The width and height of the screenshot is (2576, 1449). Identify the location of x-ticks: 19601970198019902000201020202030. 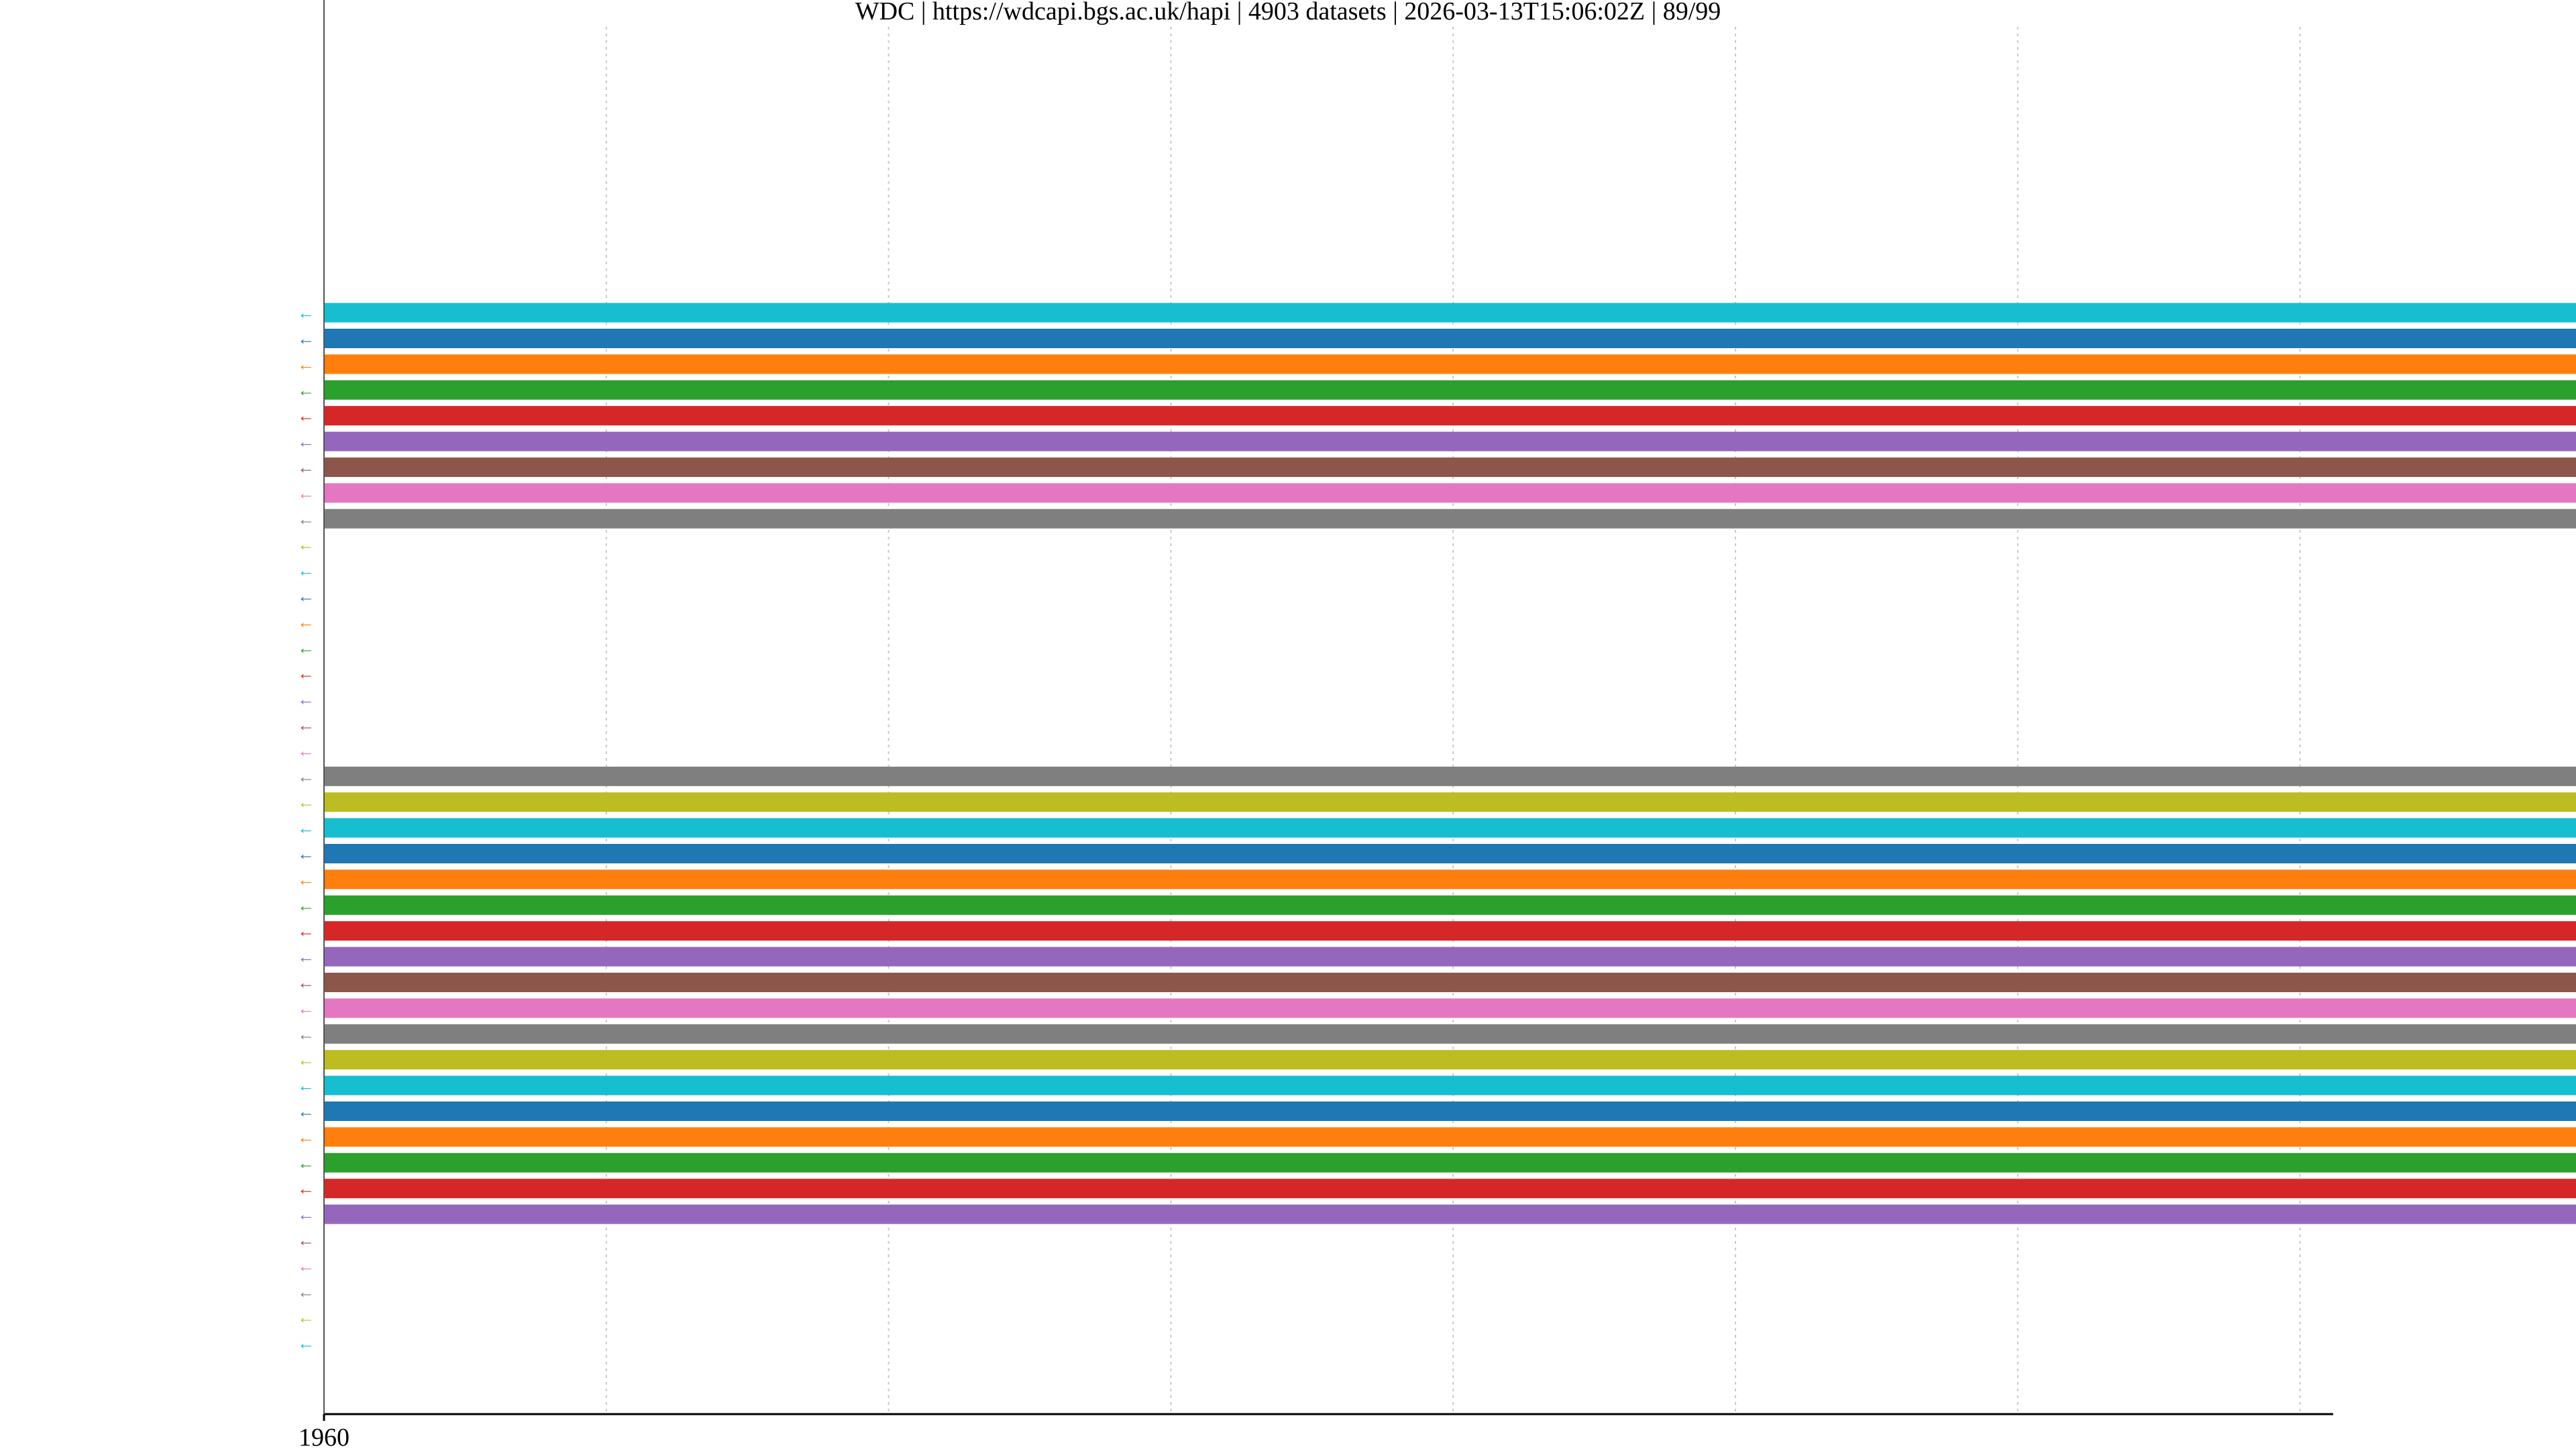
(324, 1431).